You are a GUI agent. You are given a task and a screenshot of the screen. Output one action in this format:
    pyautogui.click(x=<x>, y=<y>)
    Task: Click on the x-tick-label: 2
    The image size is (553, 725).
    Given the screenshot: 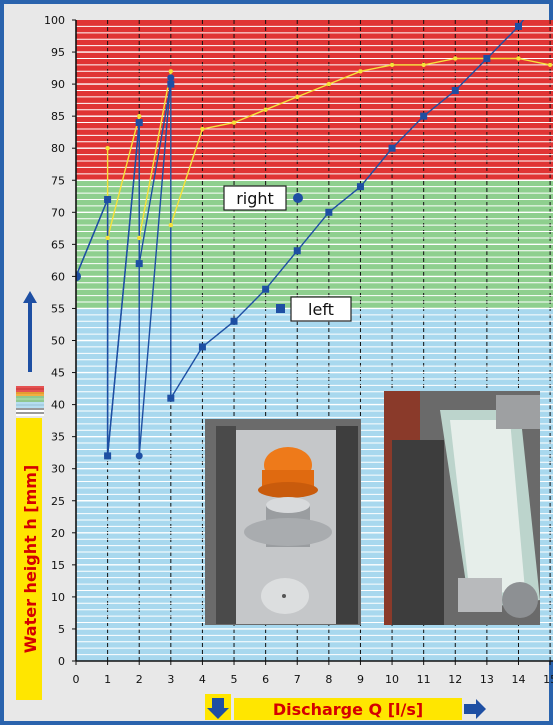 What is the action you would take?
    pyautogui.click(x=139, y=679)
    